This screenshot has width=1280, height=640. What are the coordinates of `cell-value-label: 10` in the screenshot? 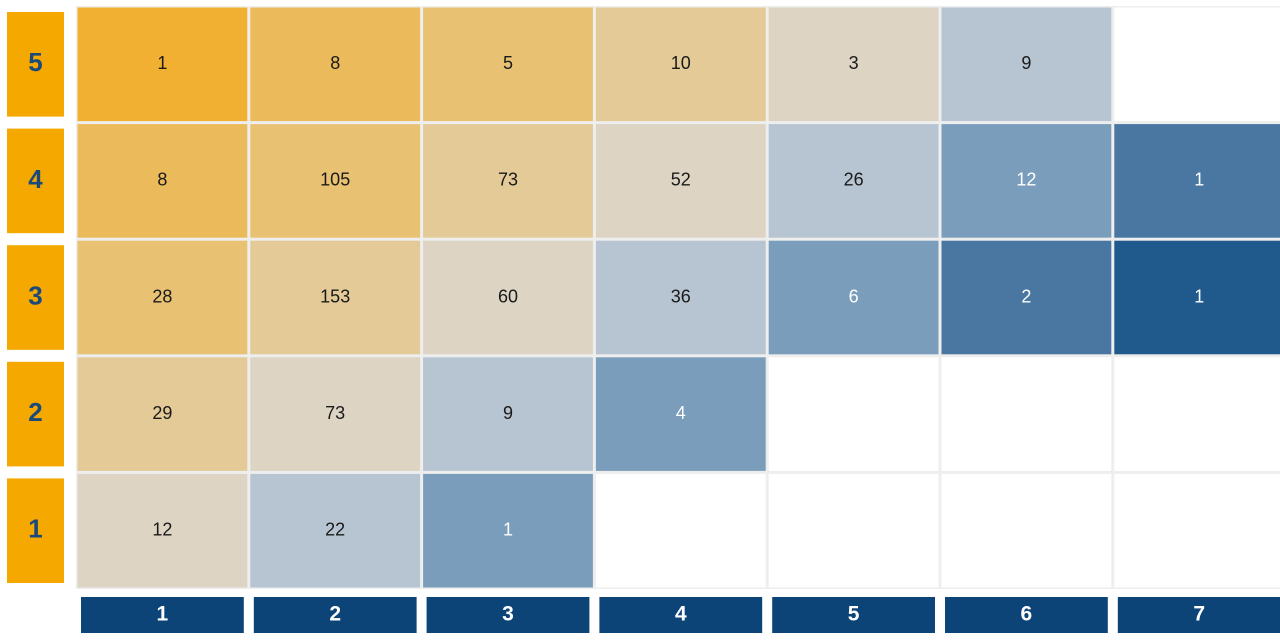 It's located at (681, 63).